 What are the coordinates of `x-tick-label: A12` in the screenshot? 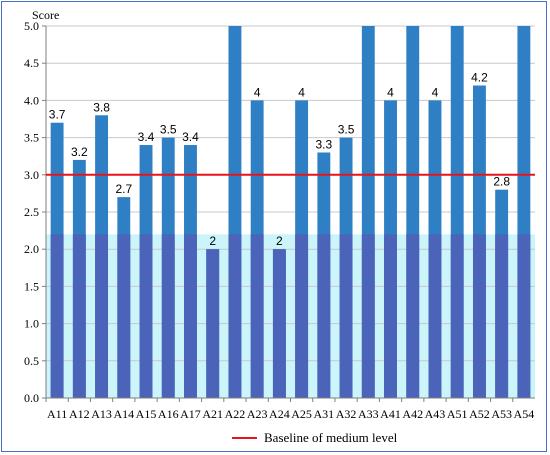 It's located at (79, 414).